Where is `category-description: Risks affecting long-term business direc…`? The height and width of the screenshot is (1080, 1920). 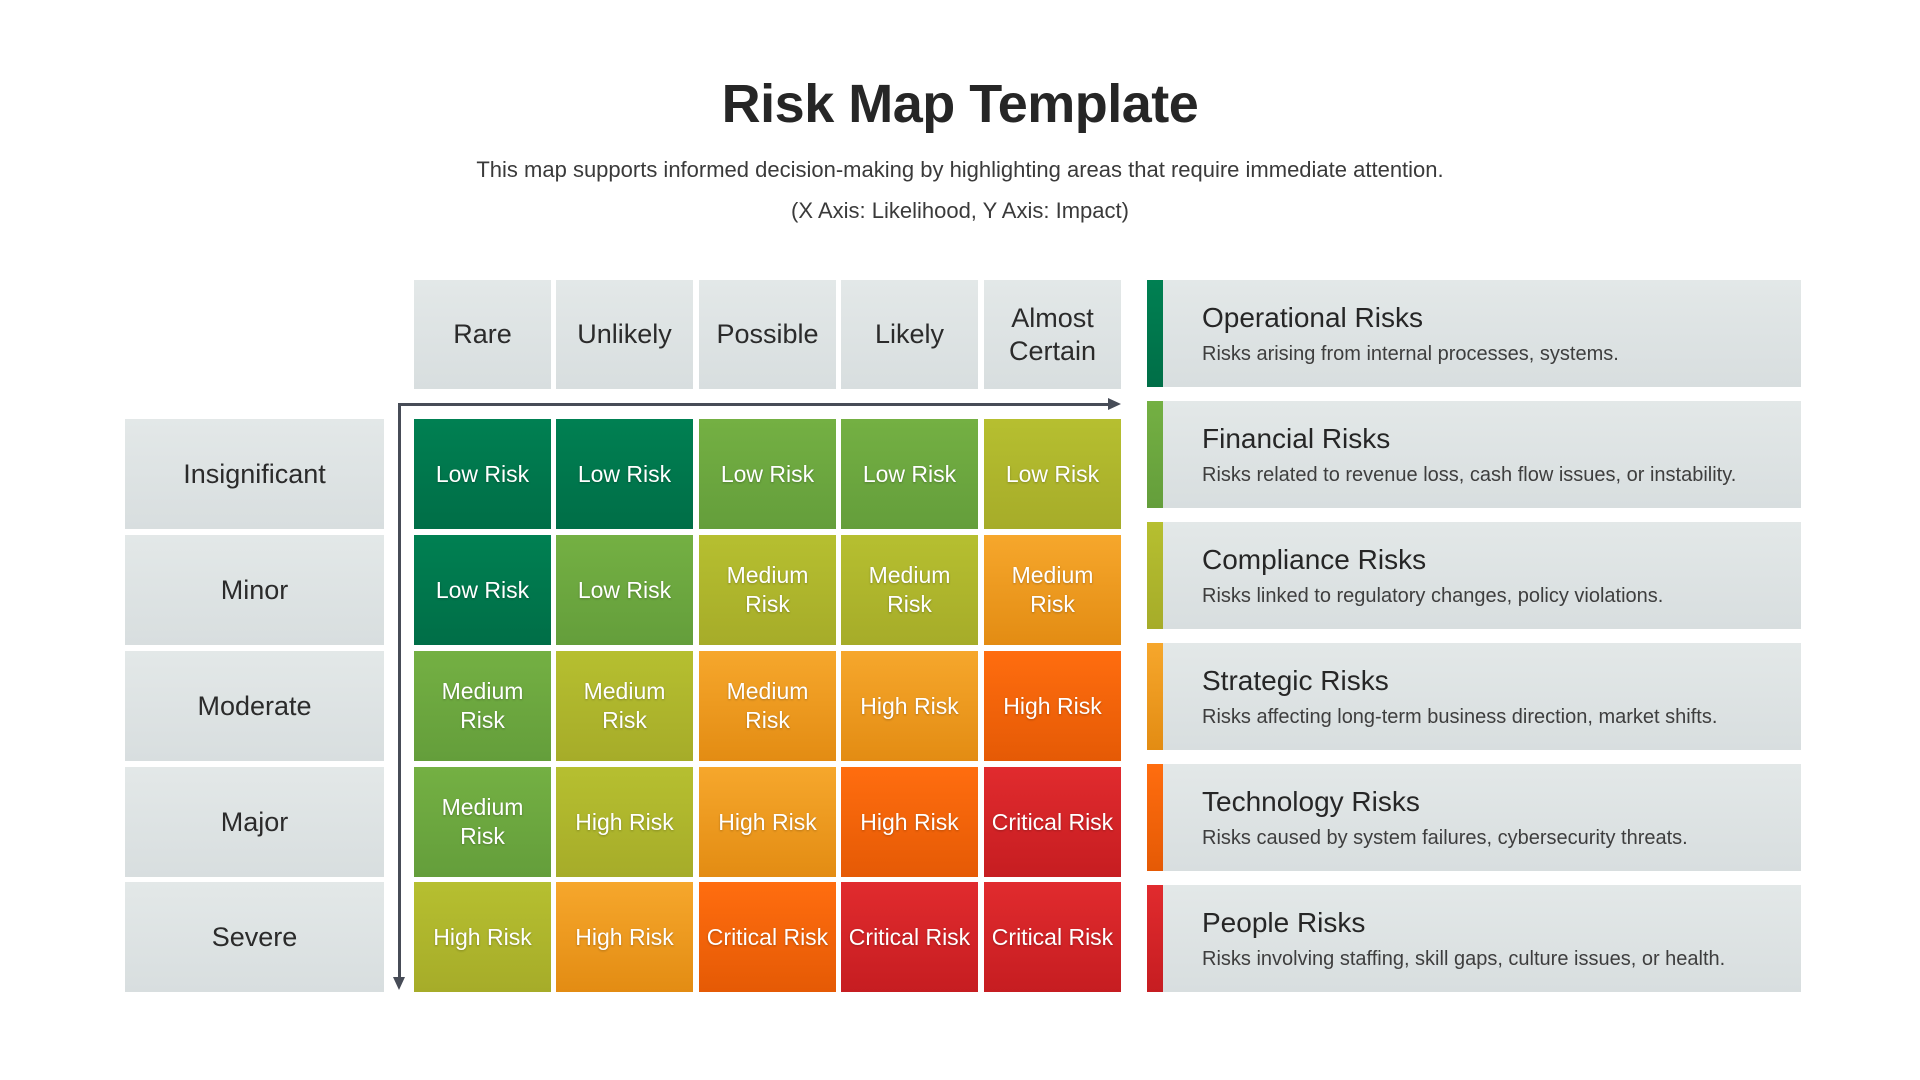 category-description: Risks affecting long-term business direc… is located at coordinates (1460, 716).